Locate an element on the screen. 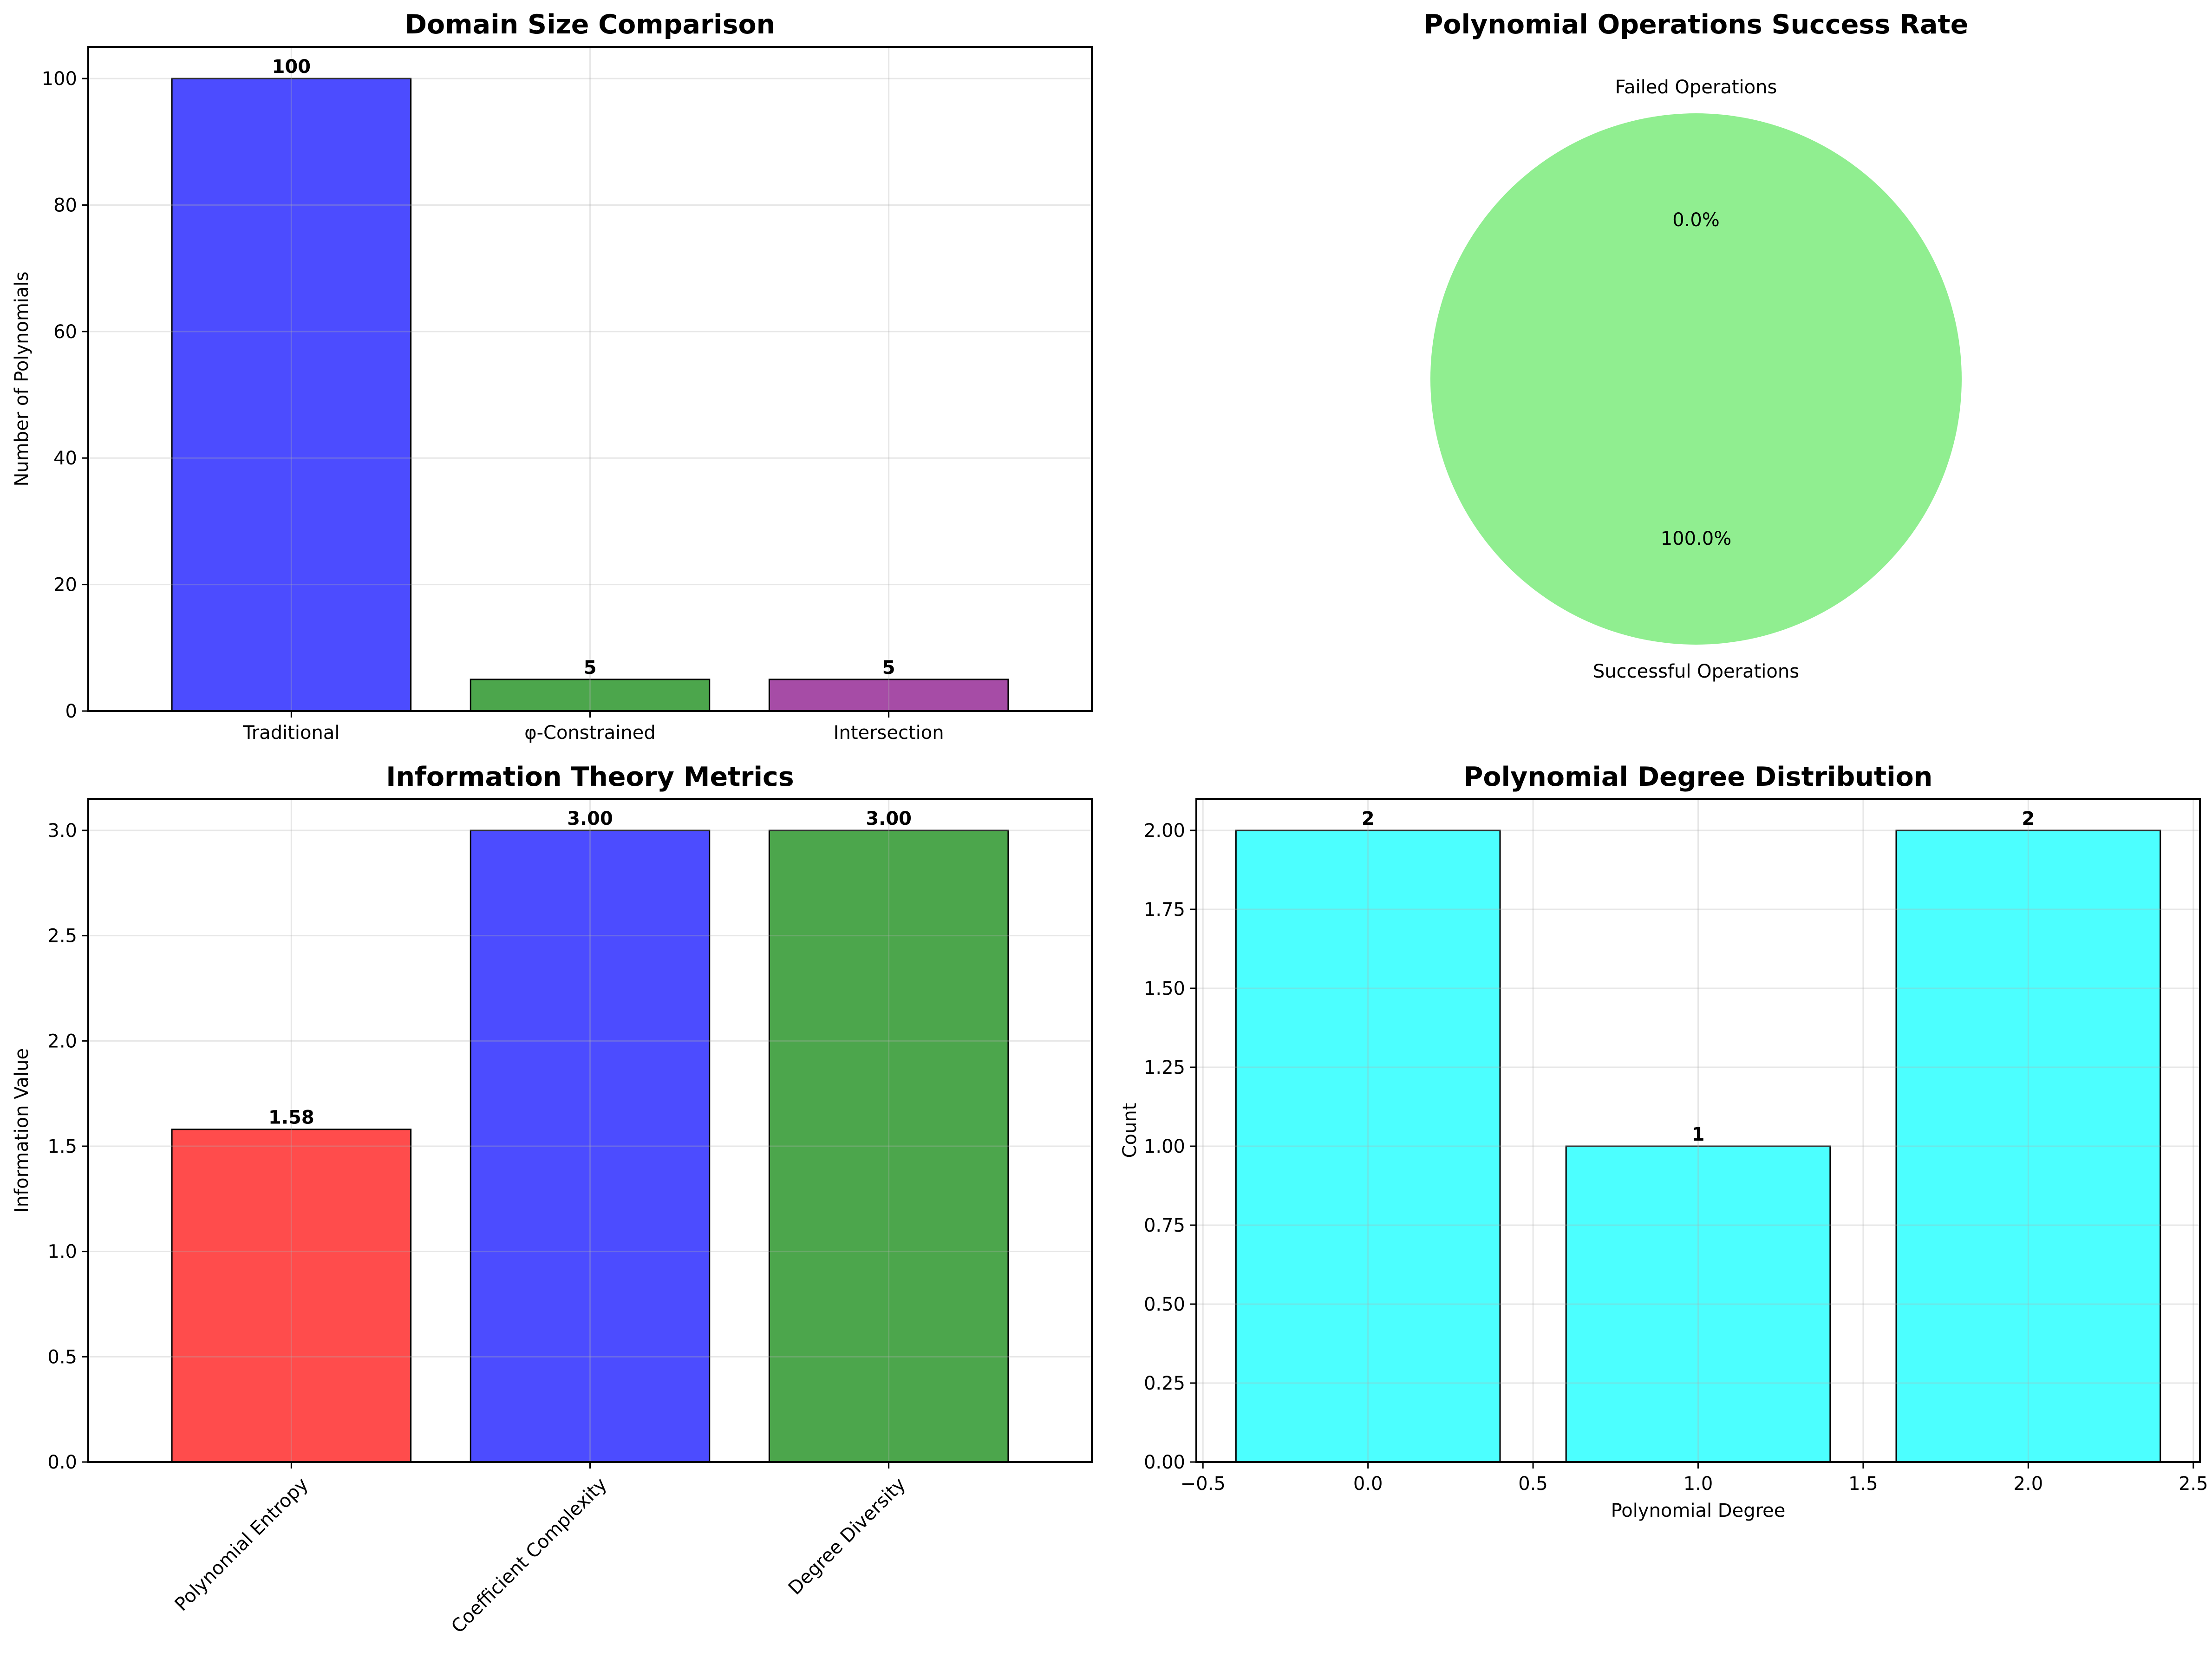 Image resolution: width=2212 pixels, height=1658 pixels. domain-ytick-label-0: 0 is located at coordinates (71, 711).